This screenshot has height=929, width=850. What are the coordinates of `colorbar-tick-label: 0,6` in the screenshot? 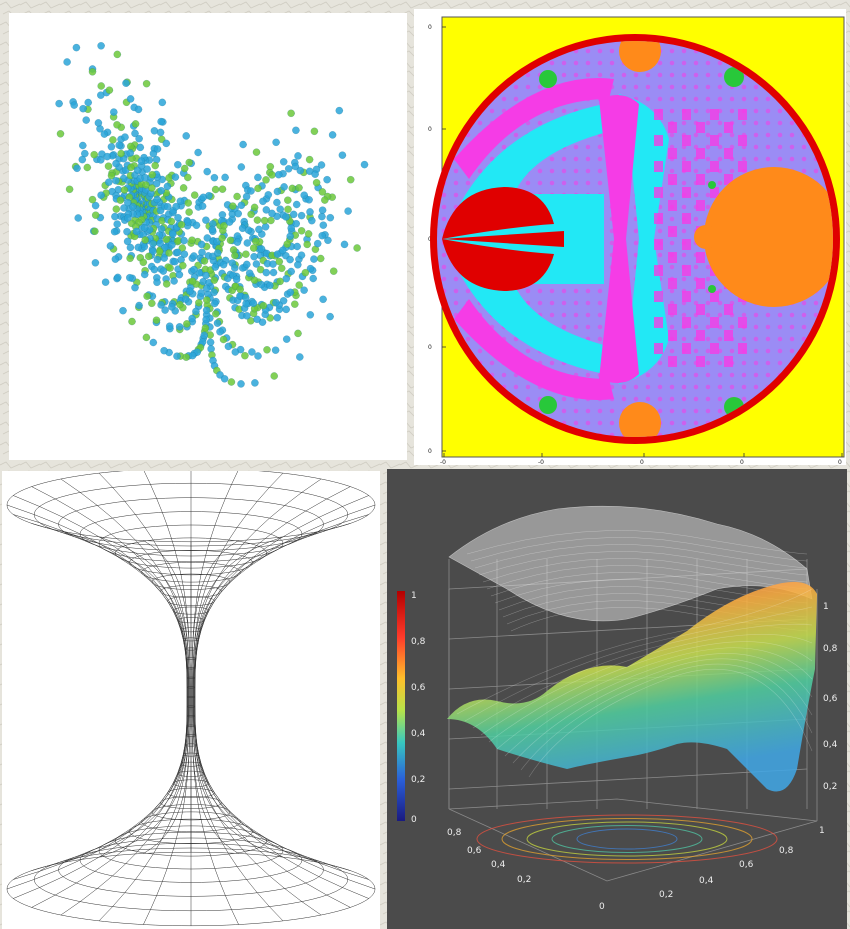 It's located at (418, 688).